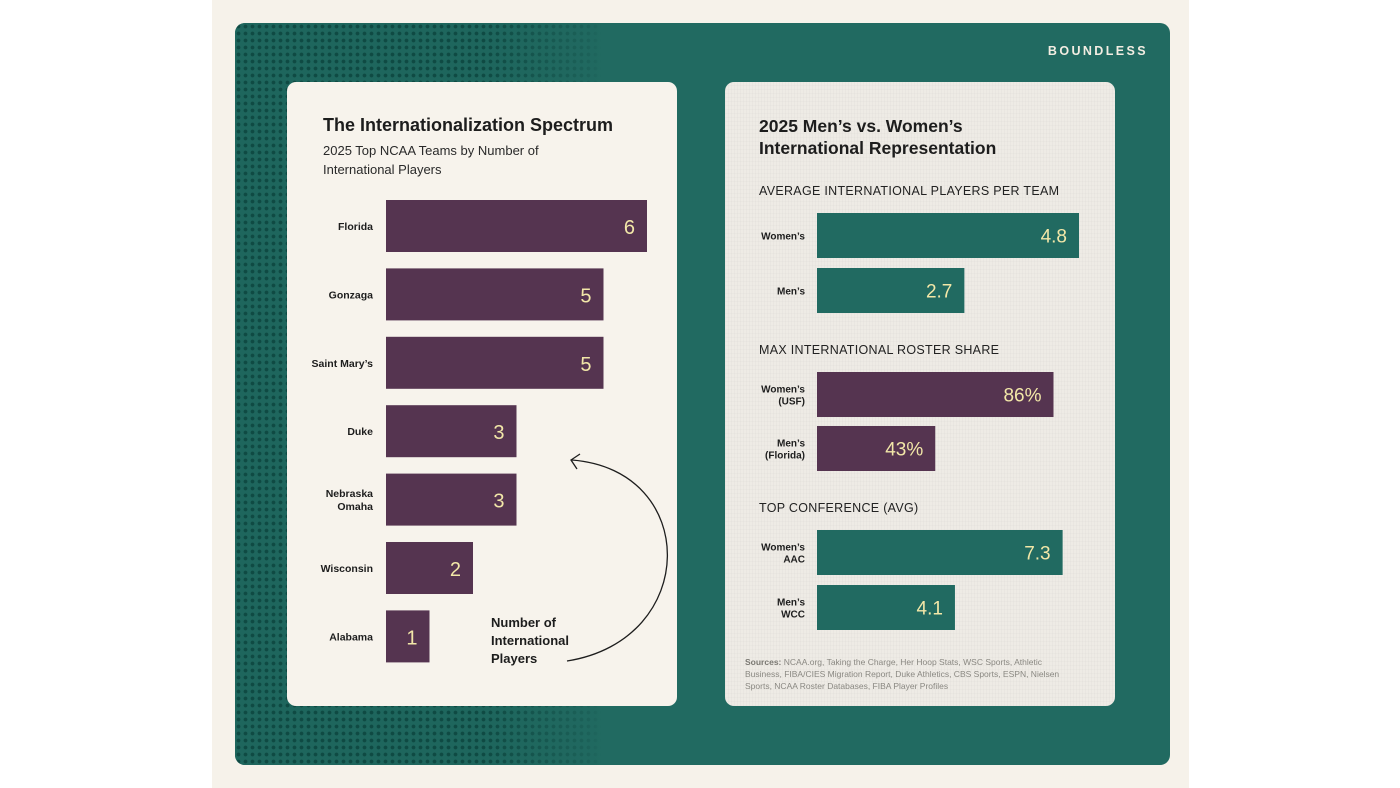 This screenshot has width=1400, height=788. I want to click on value-label-gonzaga: 5, so click(585, 296).